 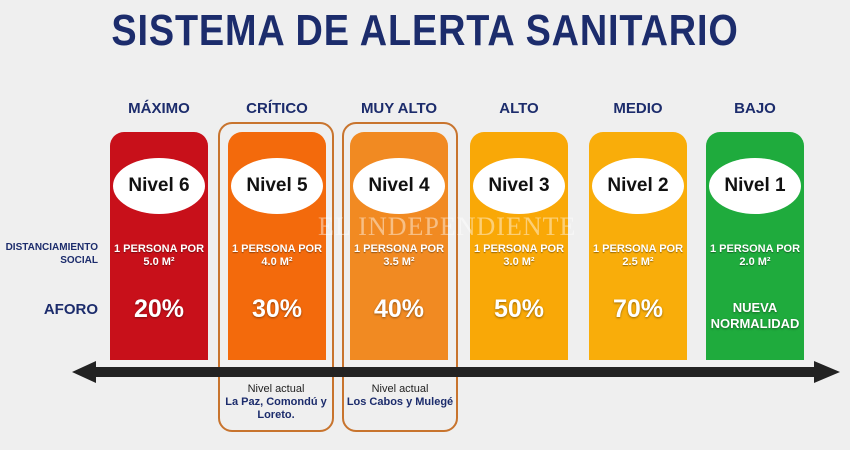 I want to click on level-name: MUY ALTO, so click(x=399, y=108).